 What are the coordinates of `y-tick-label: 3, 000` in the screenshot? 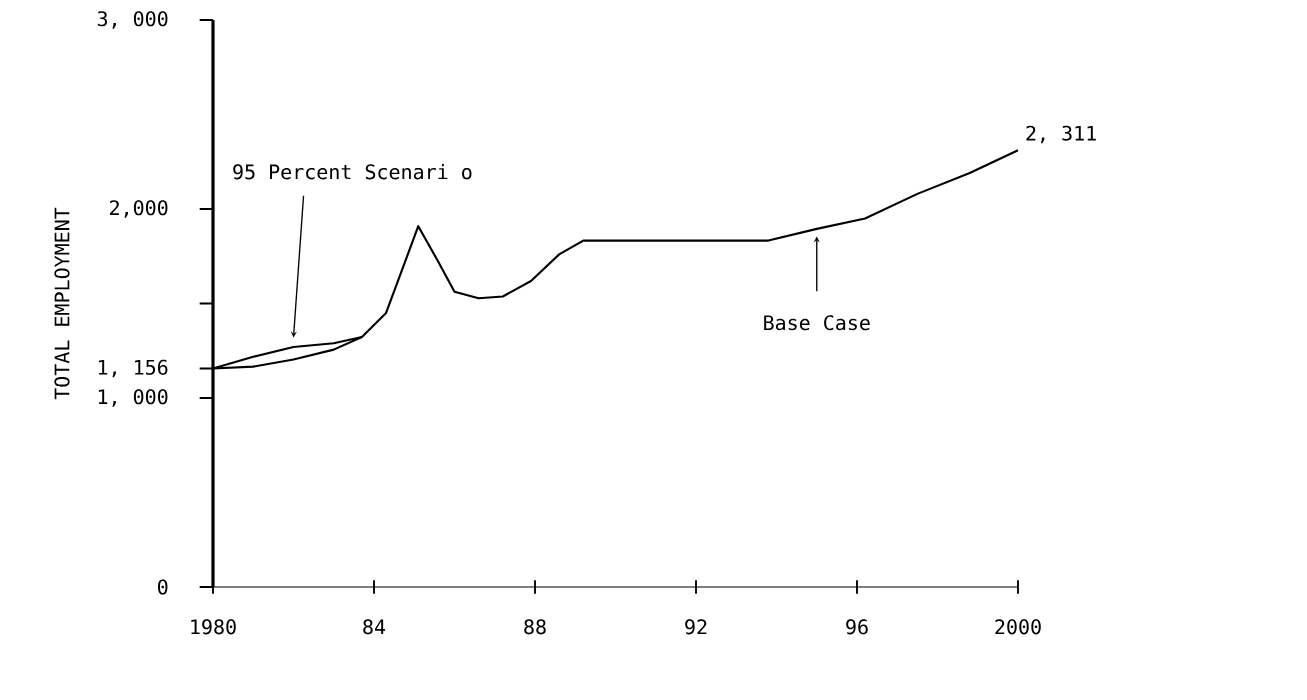 It's located at (132, 20).